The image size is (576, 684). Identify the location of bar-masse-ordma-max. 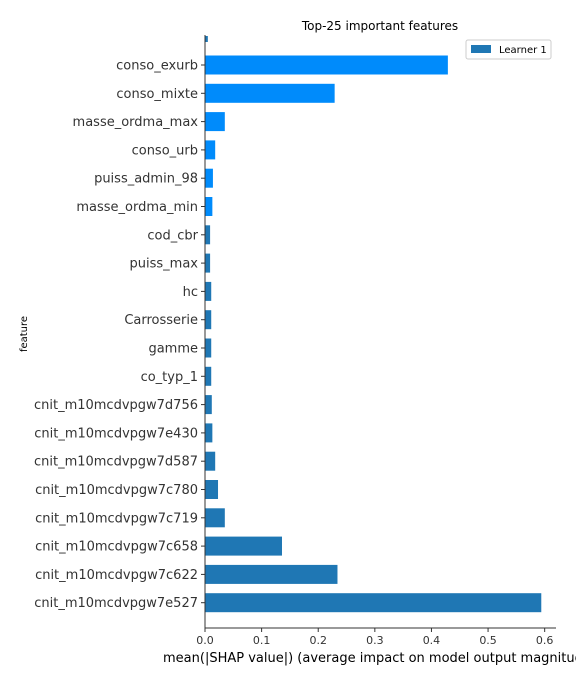
(215, 122).